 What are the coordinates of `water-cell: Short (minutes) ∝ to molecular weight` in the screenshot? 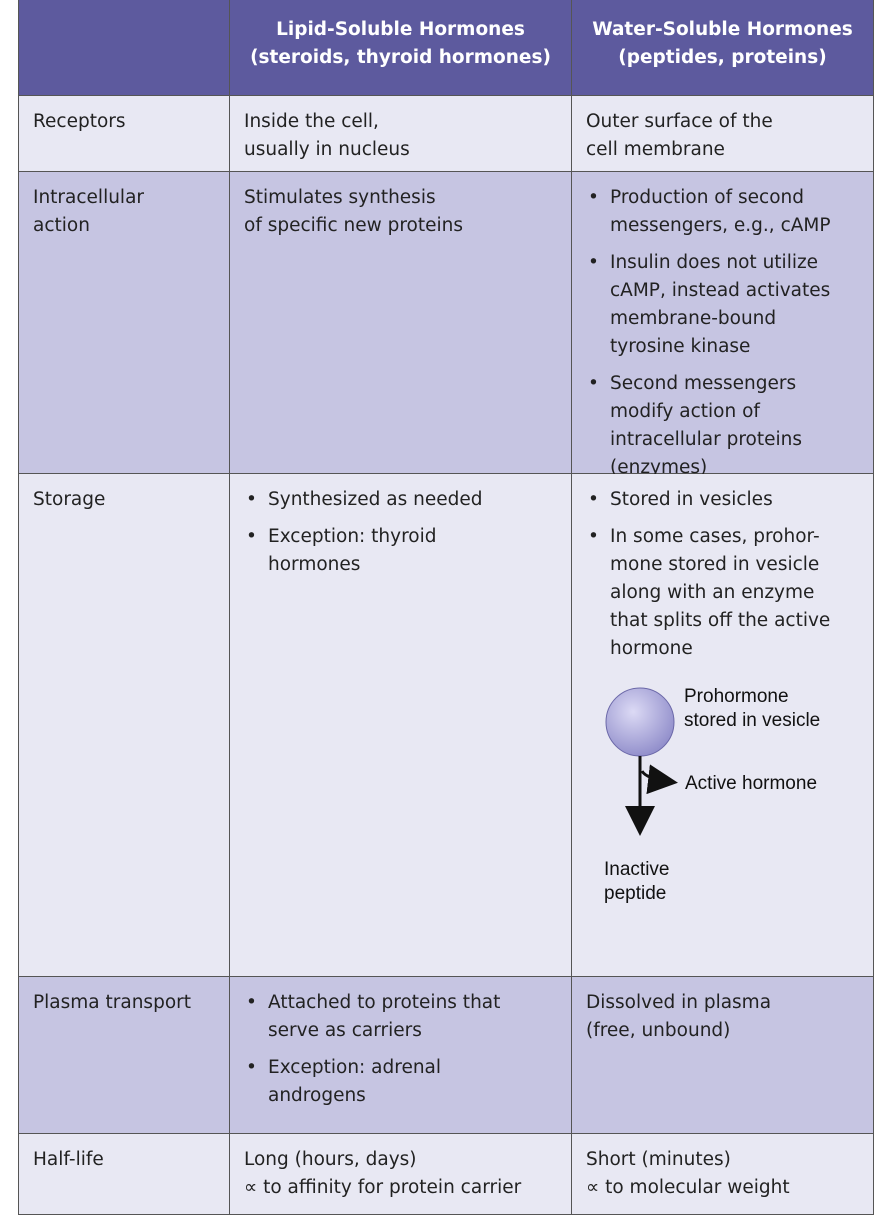 It's located at (723, 1174).